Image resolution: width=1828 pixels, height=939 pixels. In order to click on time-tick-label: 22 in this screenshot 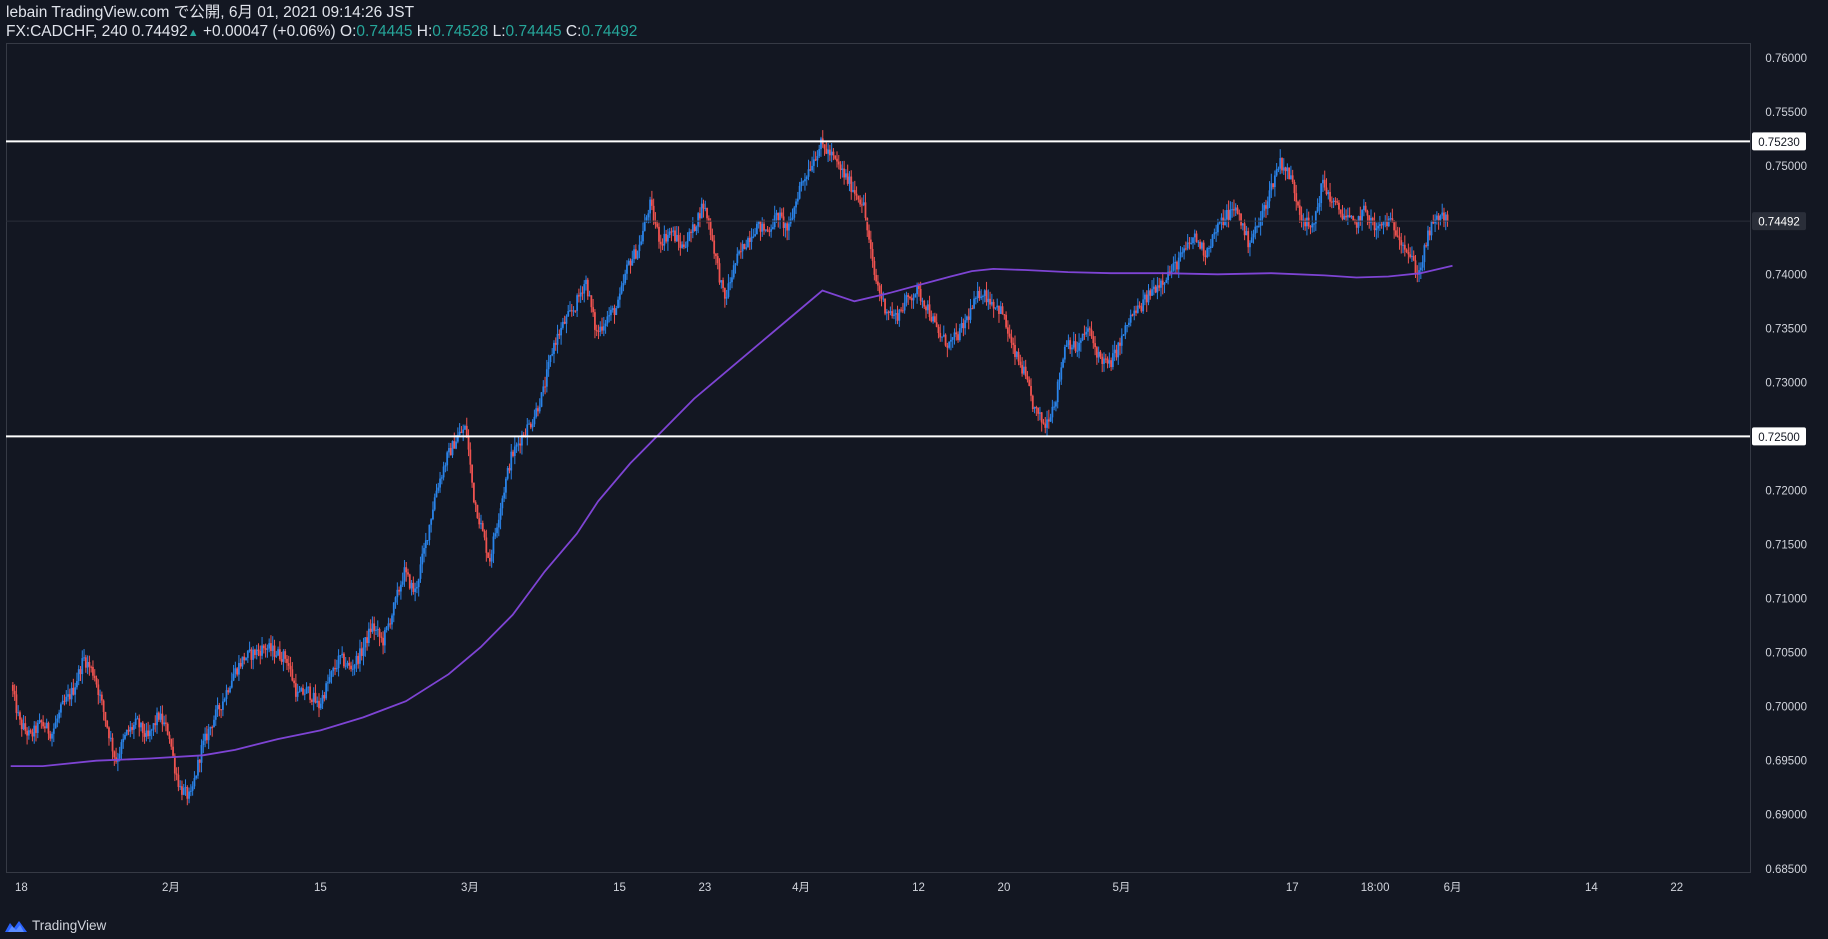, I will do `click(1676, 888)`.